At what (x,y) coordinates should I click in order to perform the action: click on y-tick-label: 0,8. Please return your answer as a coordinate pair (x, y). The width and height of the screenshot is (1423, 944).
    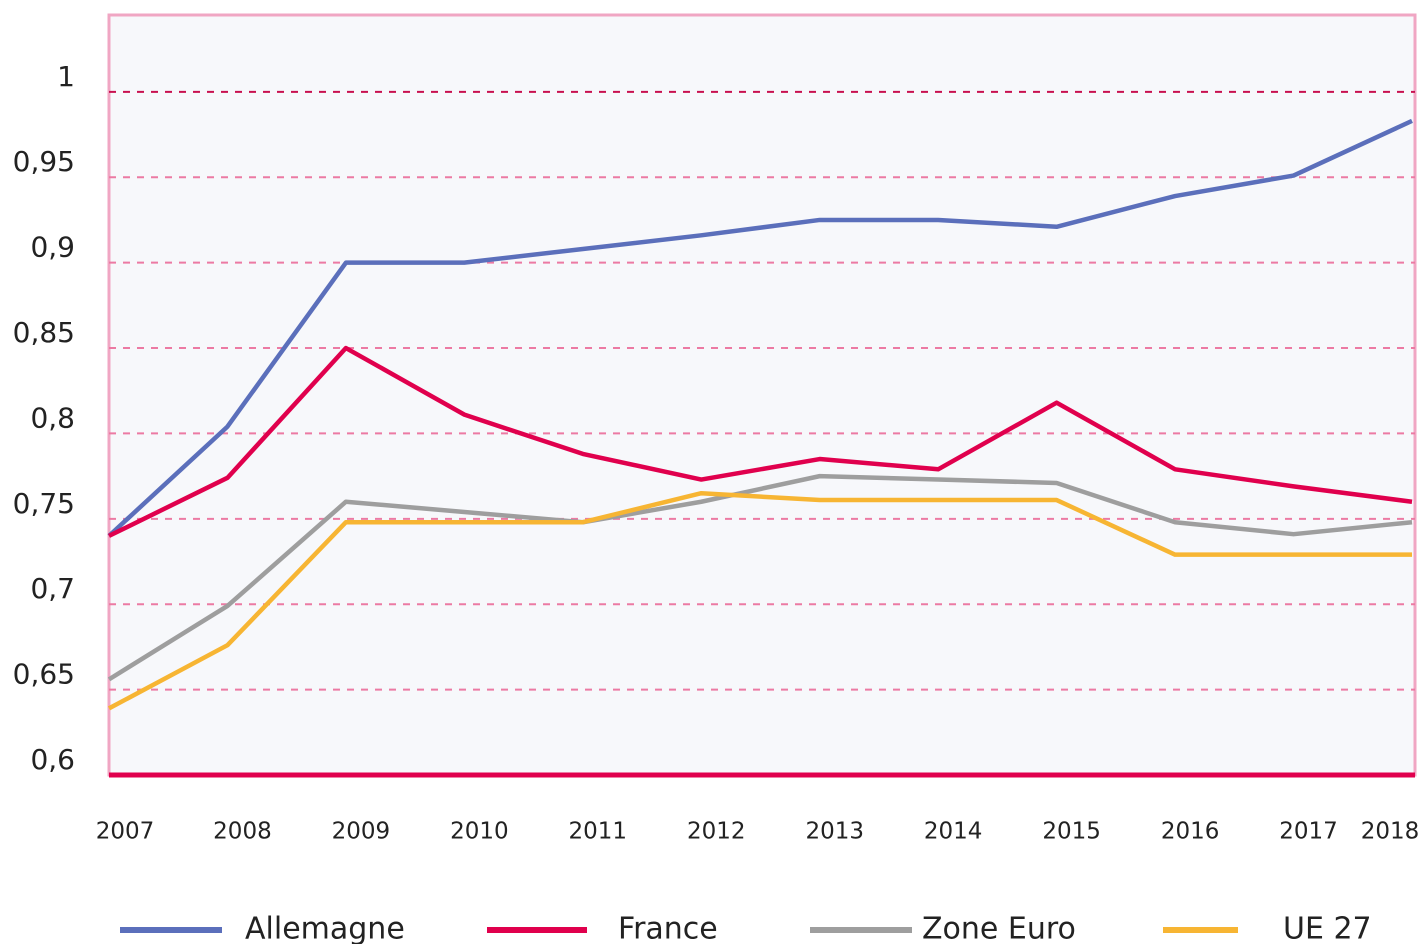
    Looking at the image, I should click on (52, 417).